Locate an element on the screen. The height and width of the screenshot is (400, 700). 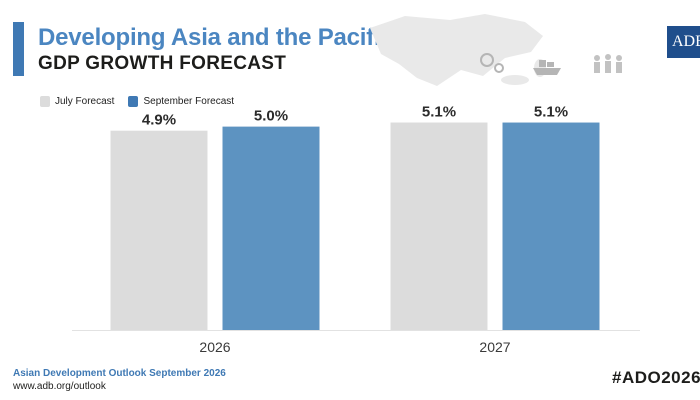
title-accent-bar is located at coordinates (18, 49).